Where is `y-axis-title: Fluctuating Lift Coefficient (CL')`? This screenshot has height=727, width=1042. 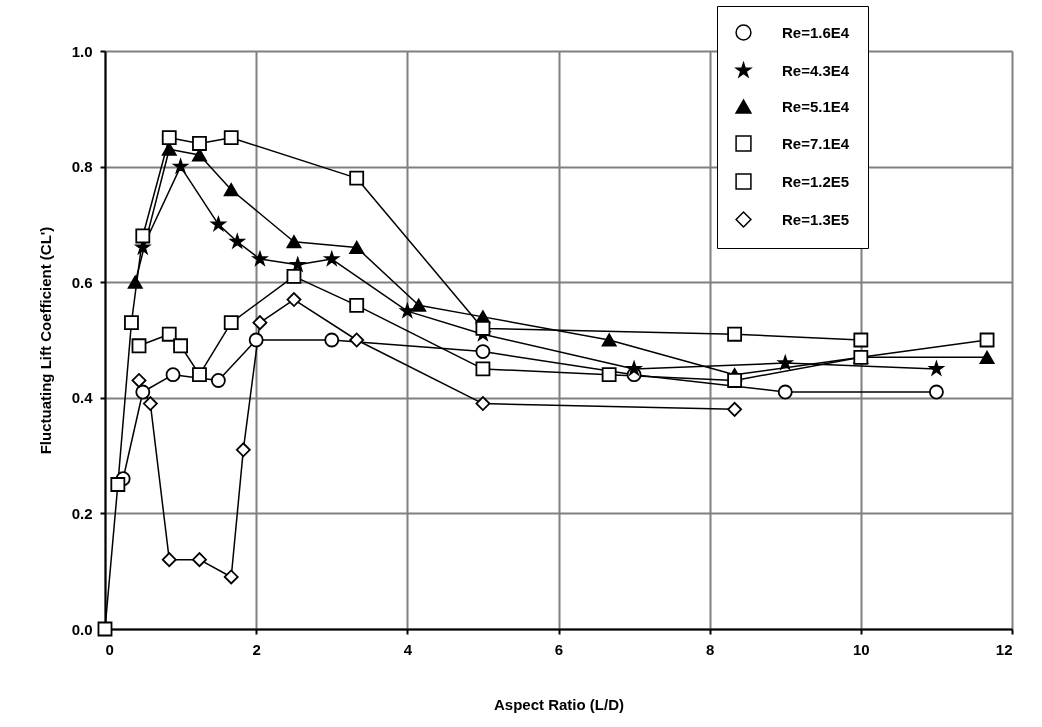 y-axis-title: Fluctuating Lift Coefficient (CL') is located at coordinates (45, 340).